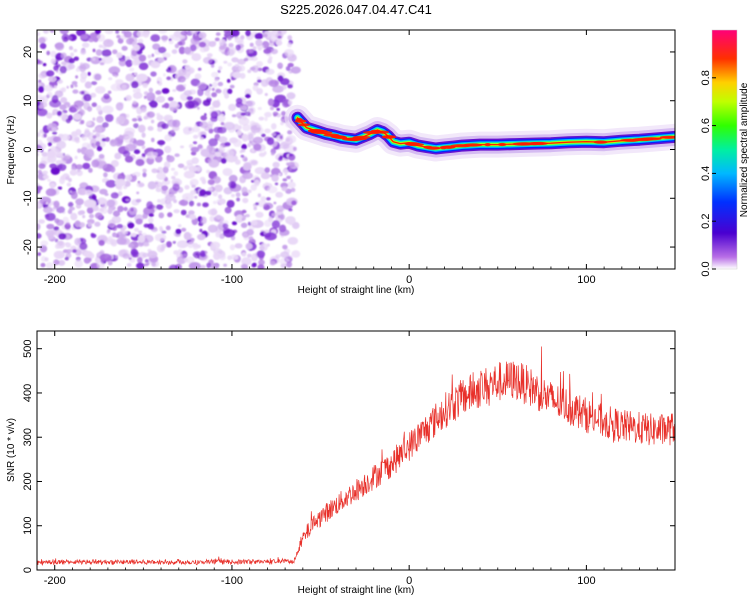 This screenshot has height=605, width=750. What do you see at coordinates (28, 437) in the screenshot?
I see `y-tick-label: 300` at bounding box center [28, 437].